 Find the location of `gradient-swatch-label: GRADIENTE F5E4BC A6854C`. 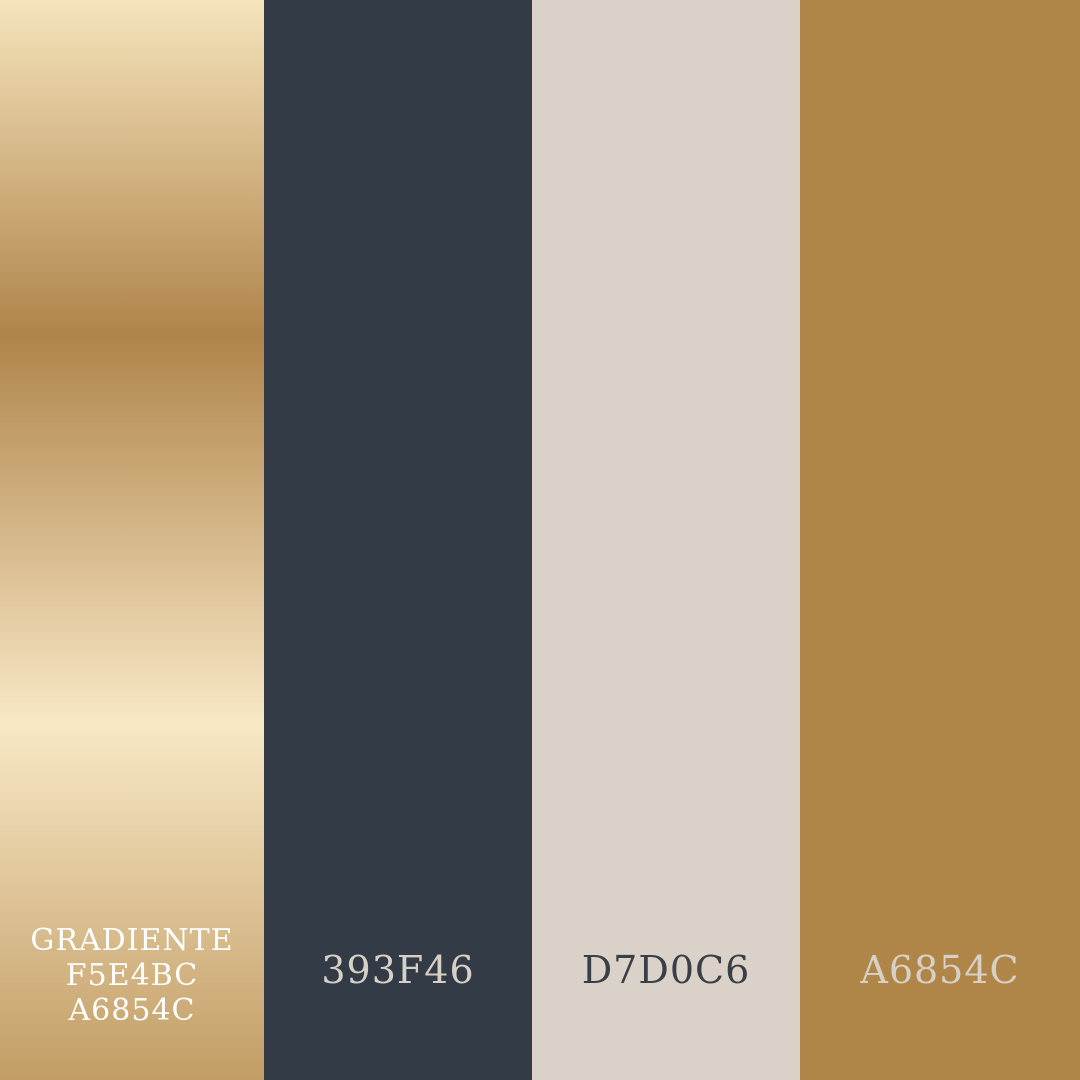

gradient-swatch-label: GRADIENTE F5E4BC A6854C is located at coordinates (132, 975).